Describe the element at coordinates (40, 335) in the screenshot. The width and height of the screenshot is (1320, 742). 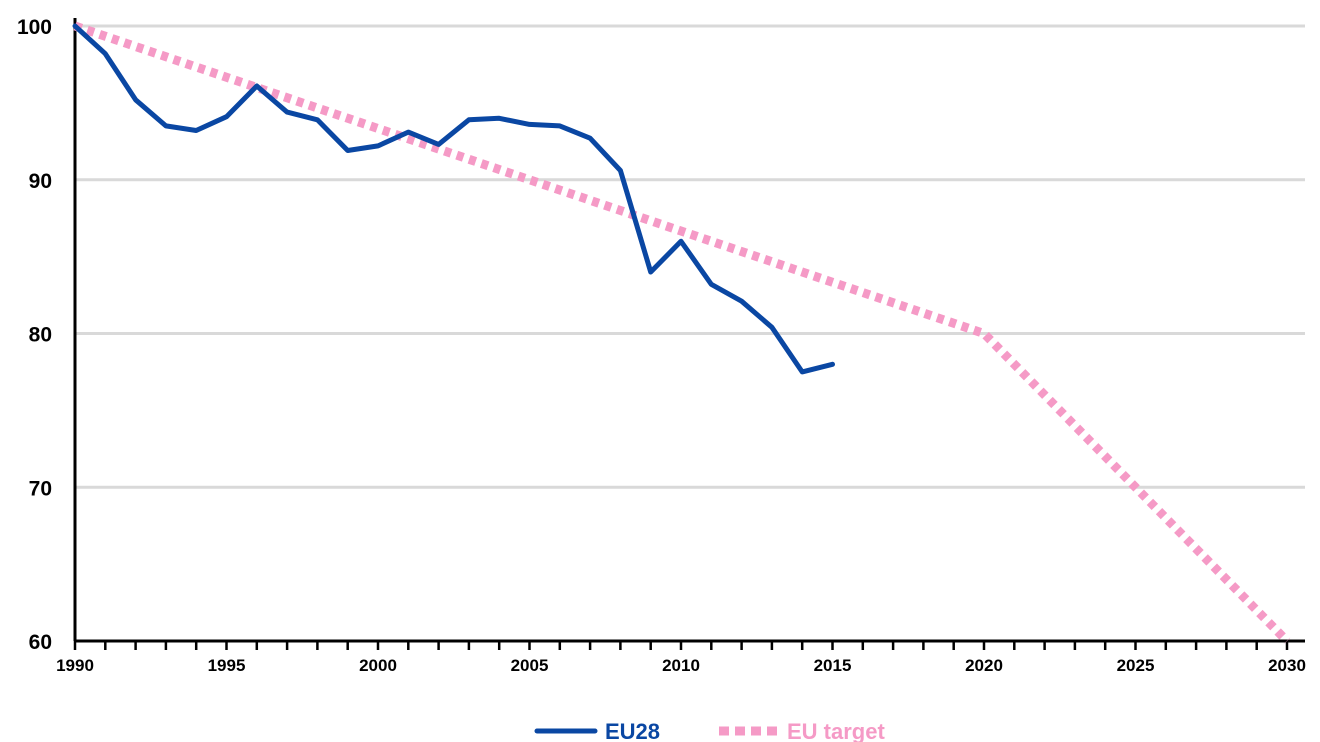
I see `y-tick-label: 80` at that location.